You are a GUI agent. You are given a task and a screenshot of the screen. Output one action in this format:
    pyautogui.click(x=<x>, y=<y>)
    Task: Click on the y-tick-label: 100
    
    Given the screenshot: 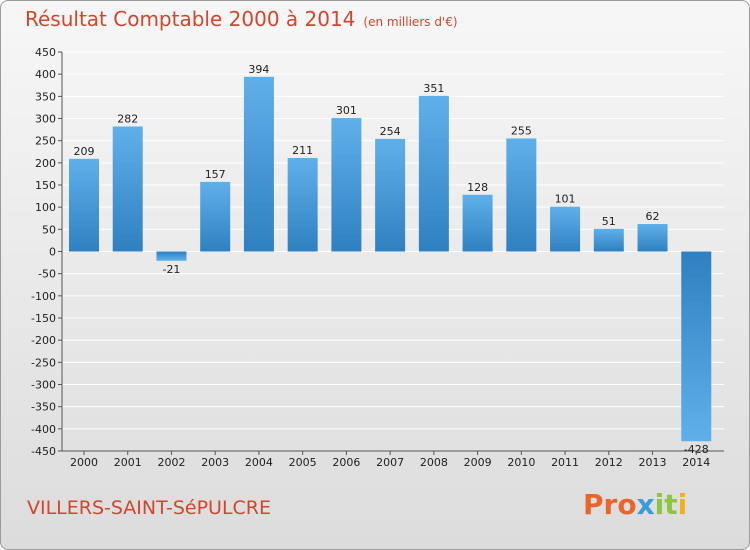 What is the action you would take?
    pyautogui.click(x=45, y=207)
    